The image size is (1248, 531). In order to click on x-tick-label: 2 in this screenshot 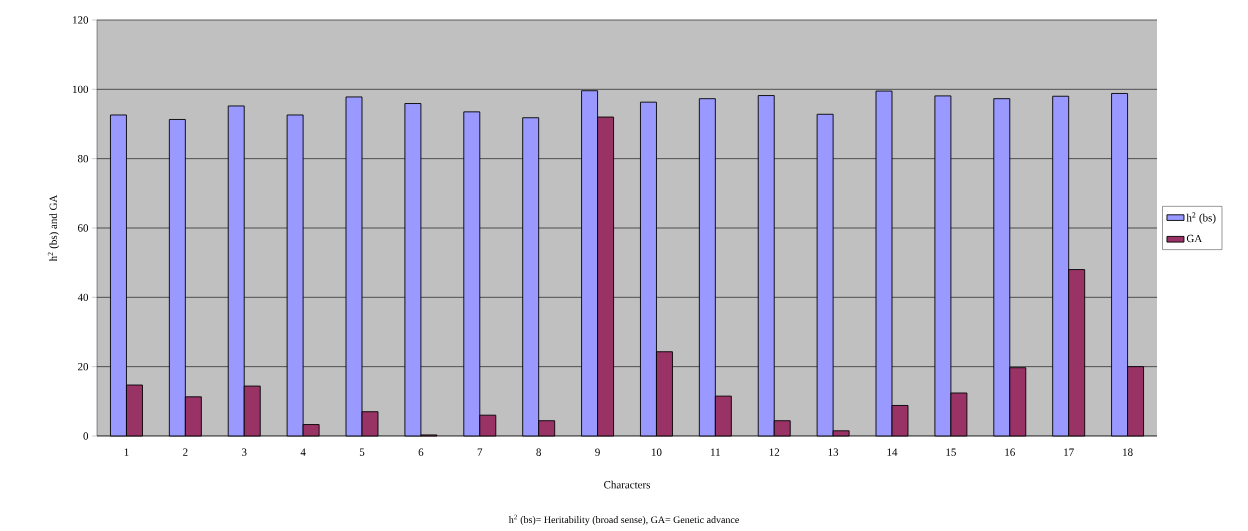, I will do `click(185, 452)`.